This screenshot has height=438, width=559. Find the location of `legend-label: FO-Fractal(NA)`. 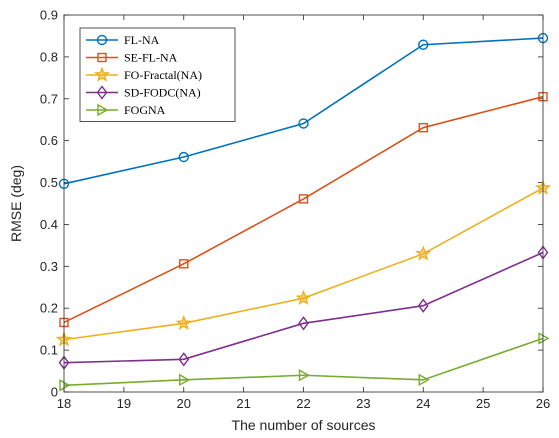

legend-label: FO-Fractal(NA) is located at coordinates (163, 75).